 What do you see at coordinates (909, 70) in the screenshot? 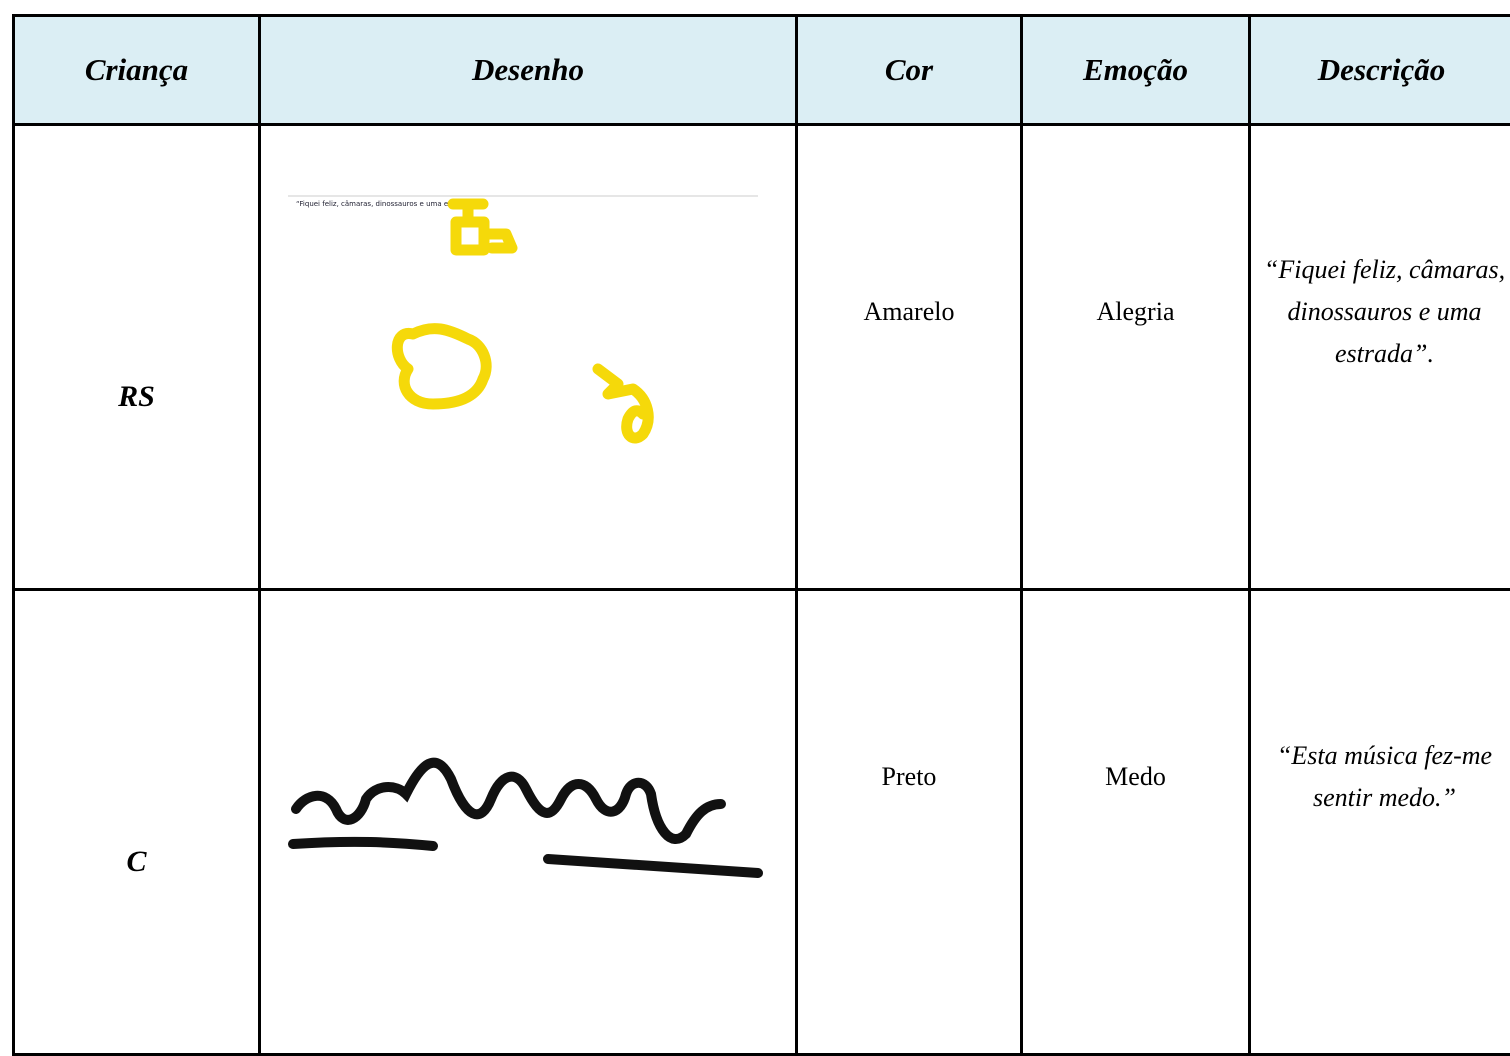
I see `header-cell: Cor` at bounding box center [909, 70].